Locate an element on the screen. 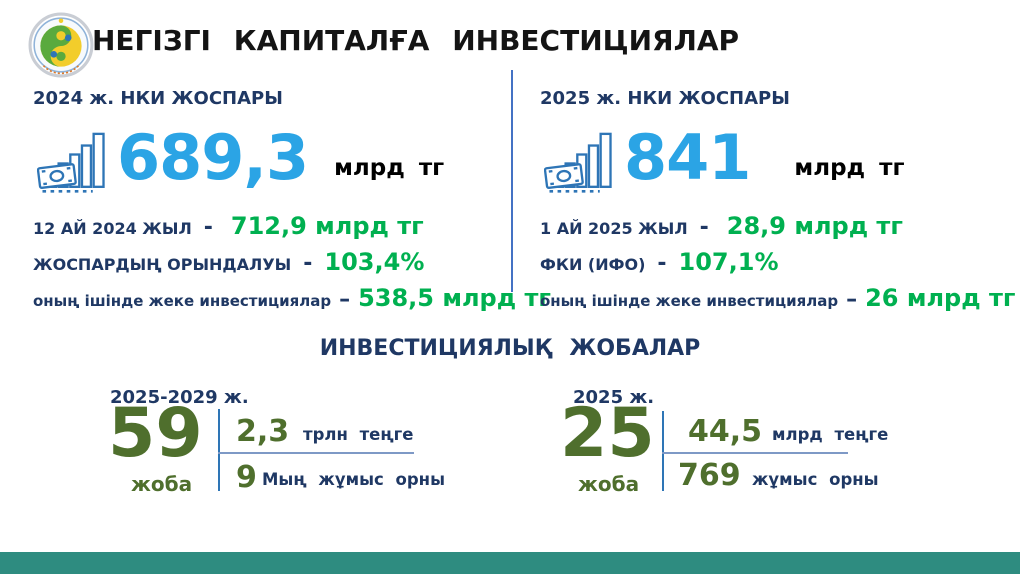  stat-row: 12 АЙ 2024 ЖЫЛ - 712,9 млрд тг is located at coordinates (292, 226).